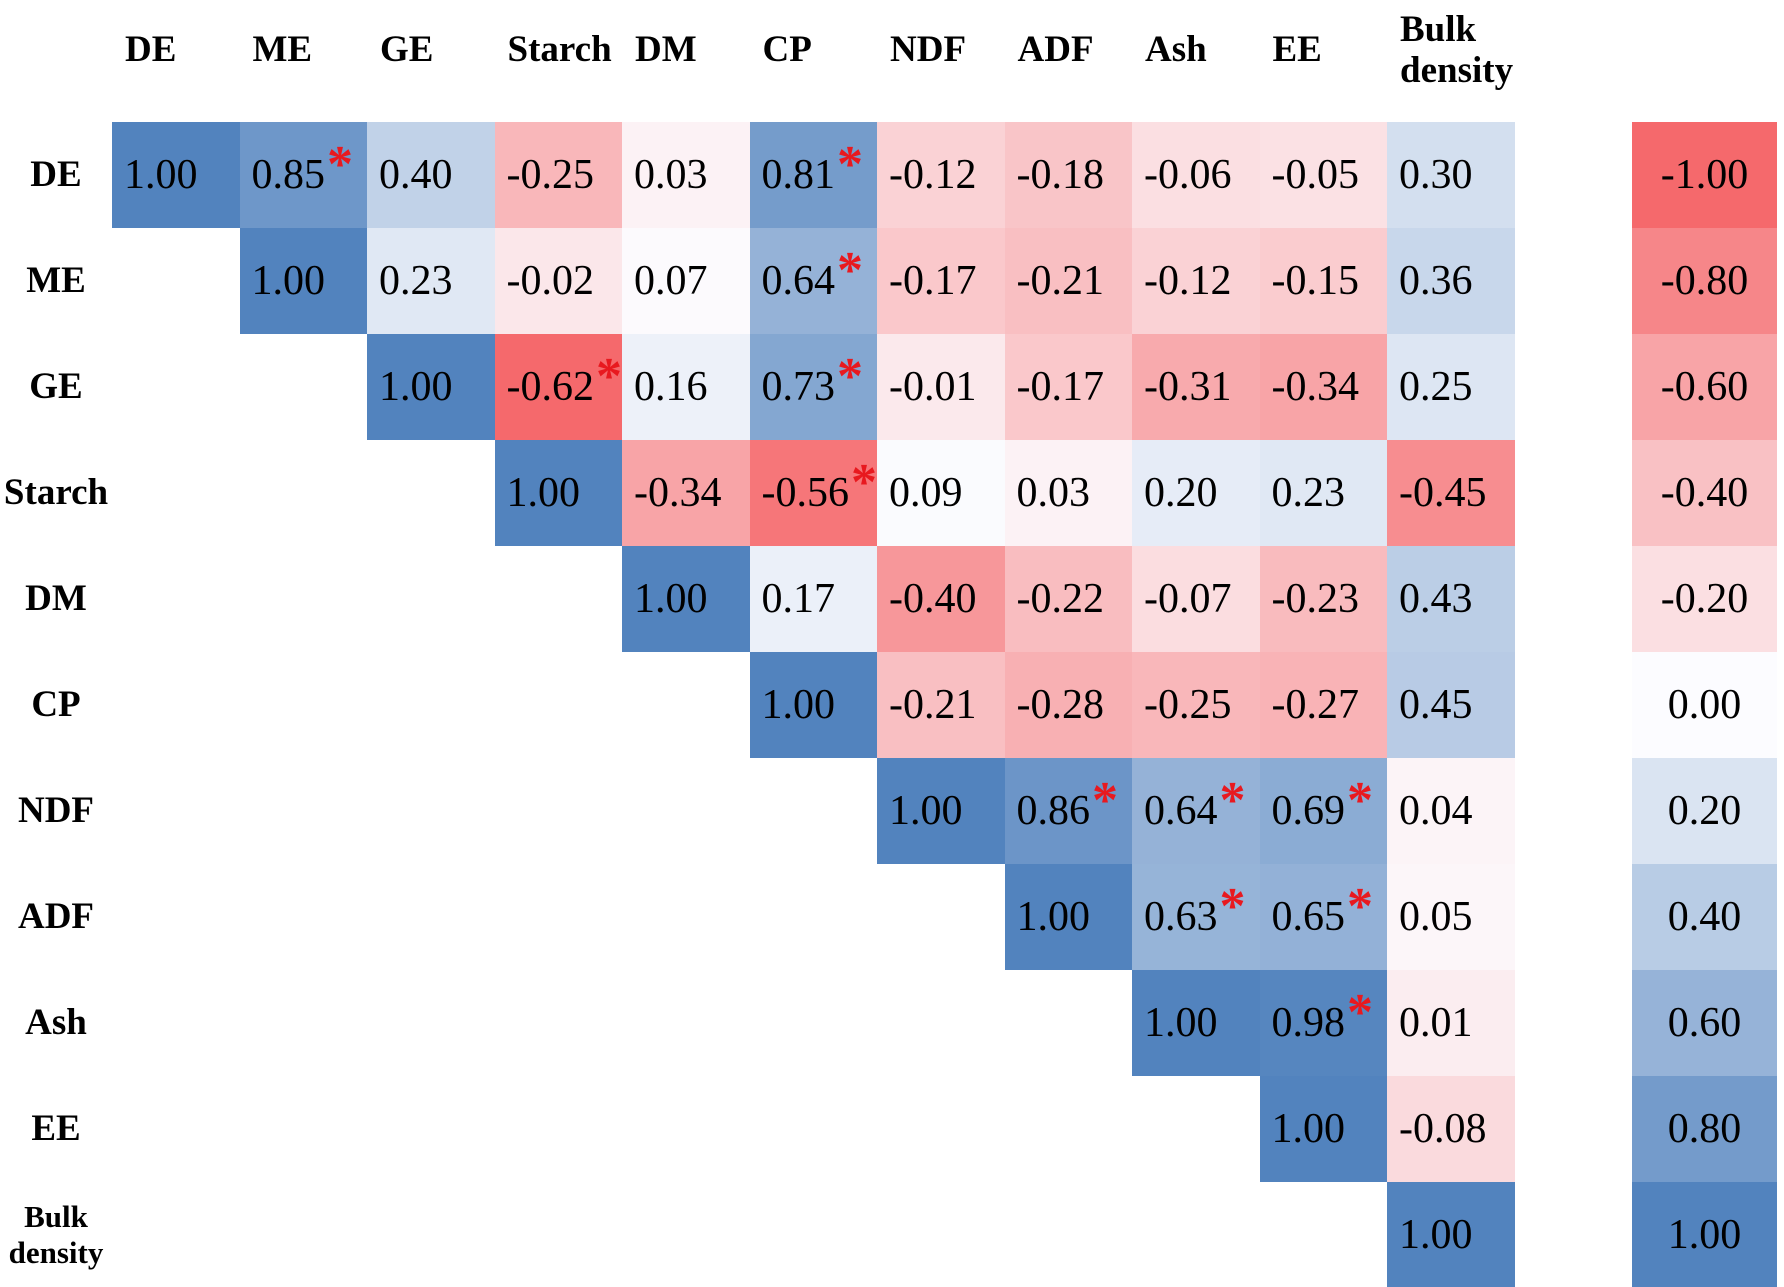  Describe the element at coordinates (1196, 175) in the screenshot. I see `matrix-cell-de-ash: -0.06` at that location.